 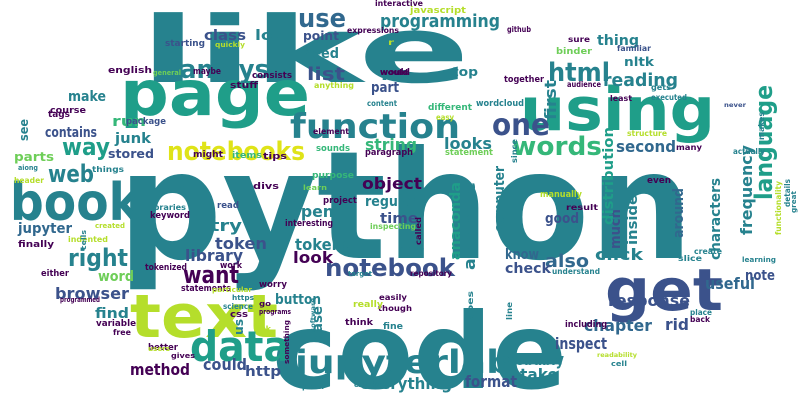 What do you see at coordinates (88, 239) in the screenshot?
I see `word-indented: indented` at bounding box center [88, 239].